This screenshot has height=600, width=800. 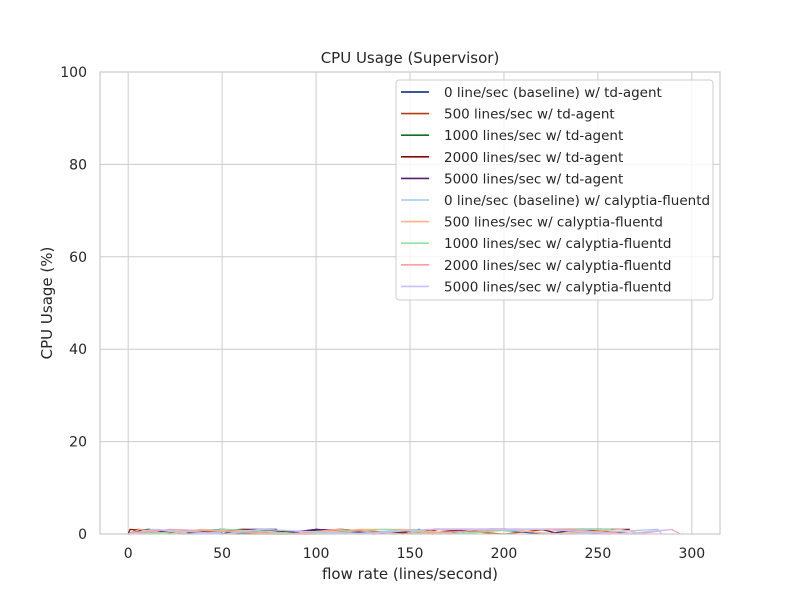 What do you see at coordinates (78, 443) in the screenshot?
I see `y-tick-label-1: 20` at bounding box center [78, 443].